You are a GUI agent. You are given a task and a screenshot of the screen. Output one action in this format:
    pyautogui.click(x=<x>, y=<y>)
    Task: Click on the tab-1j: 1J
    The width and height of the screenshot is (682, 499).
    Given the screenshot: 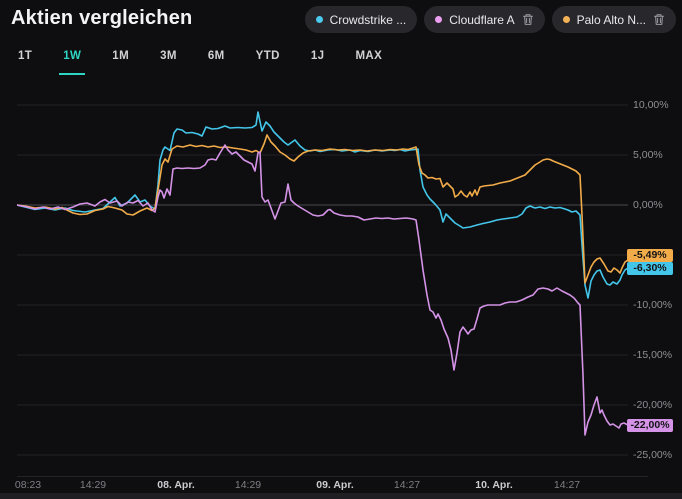 What is the action you would take?
    pyautogui.click(x=317, y=56)
    